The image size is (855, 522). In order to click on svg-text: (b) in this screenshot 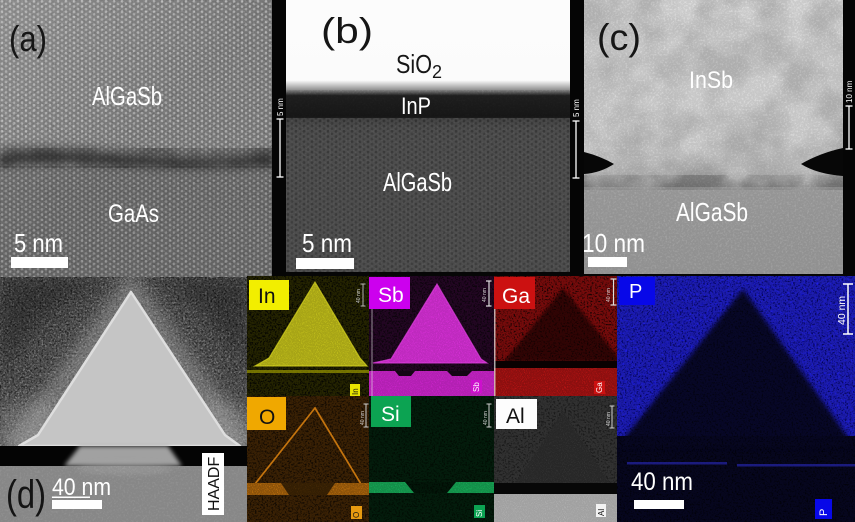, I will do `click(347, 30)`.